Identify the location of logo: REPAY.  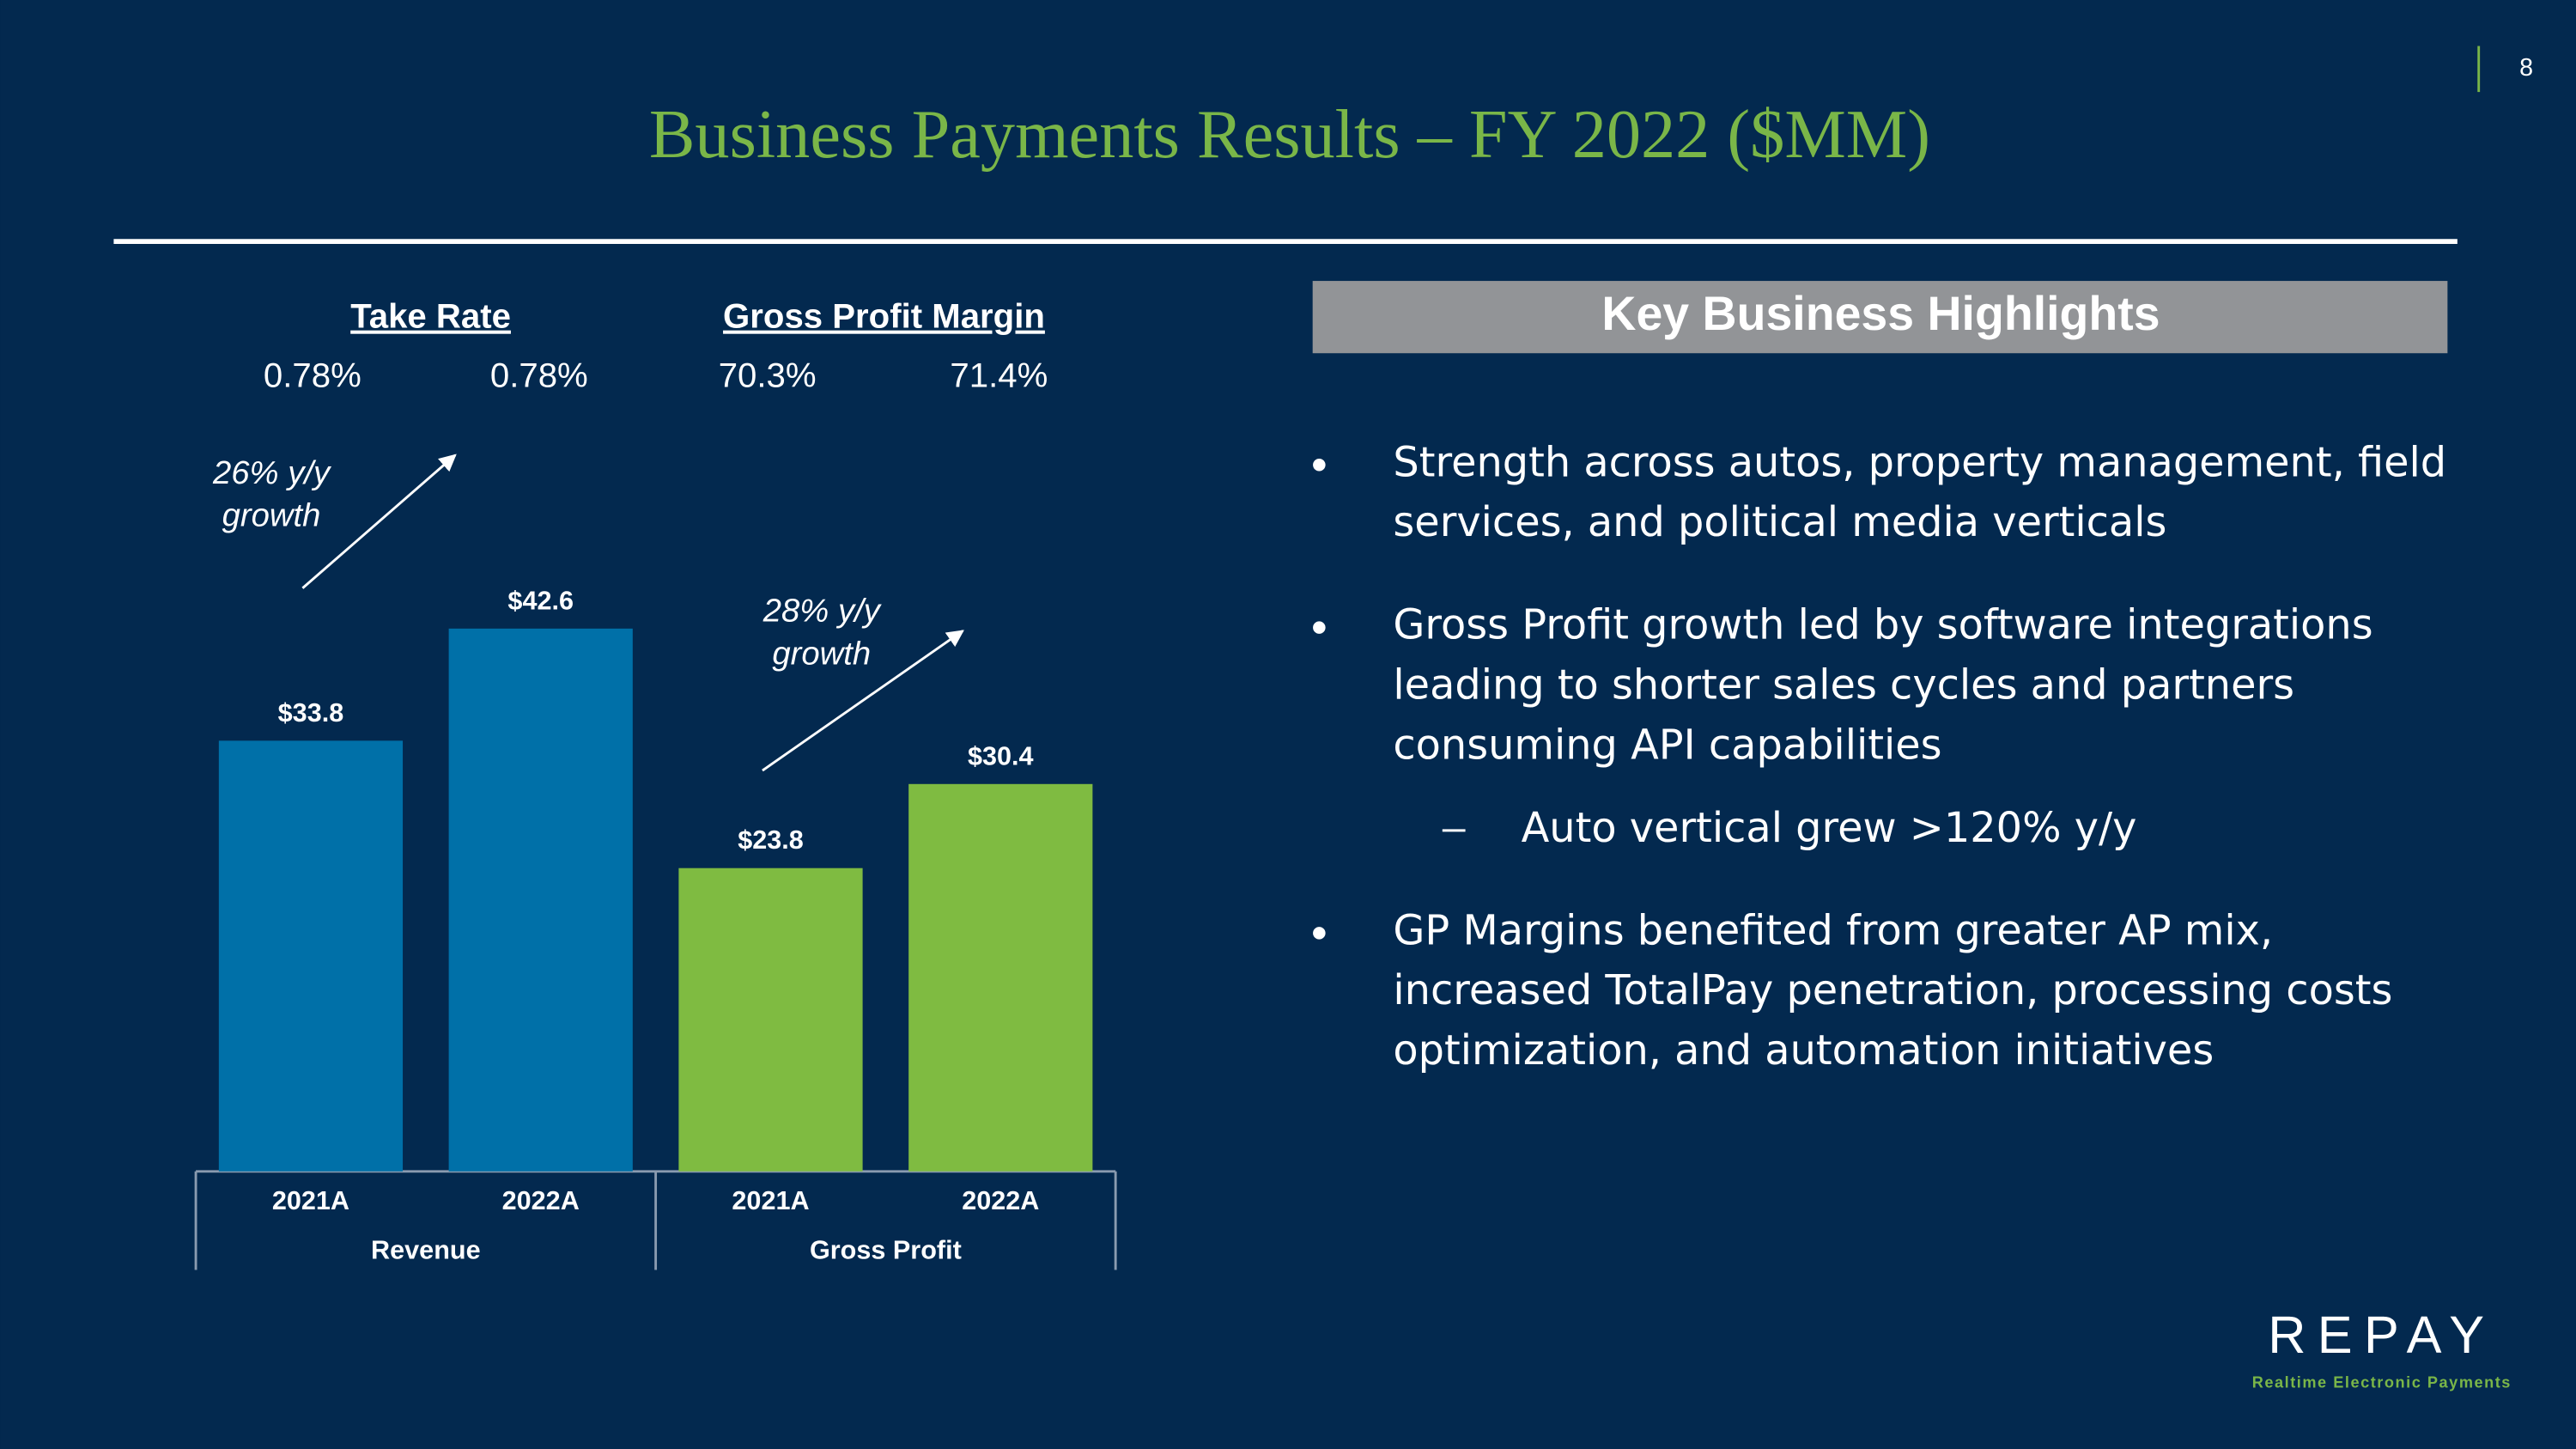
(2382, 1335).